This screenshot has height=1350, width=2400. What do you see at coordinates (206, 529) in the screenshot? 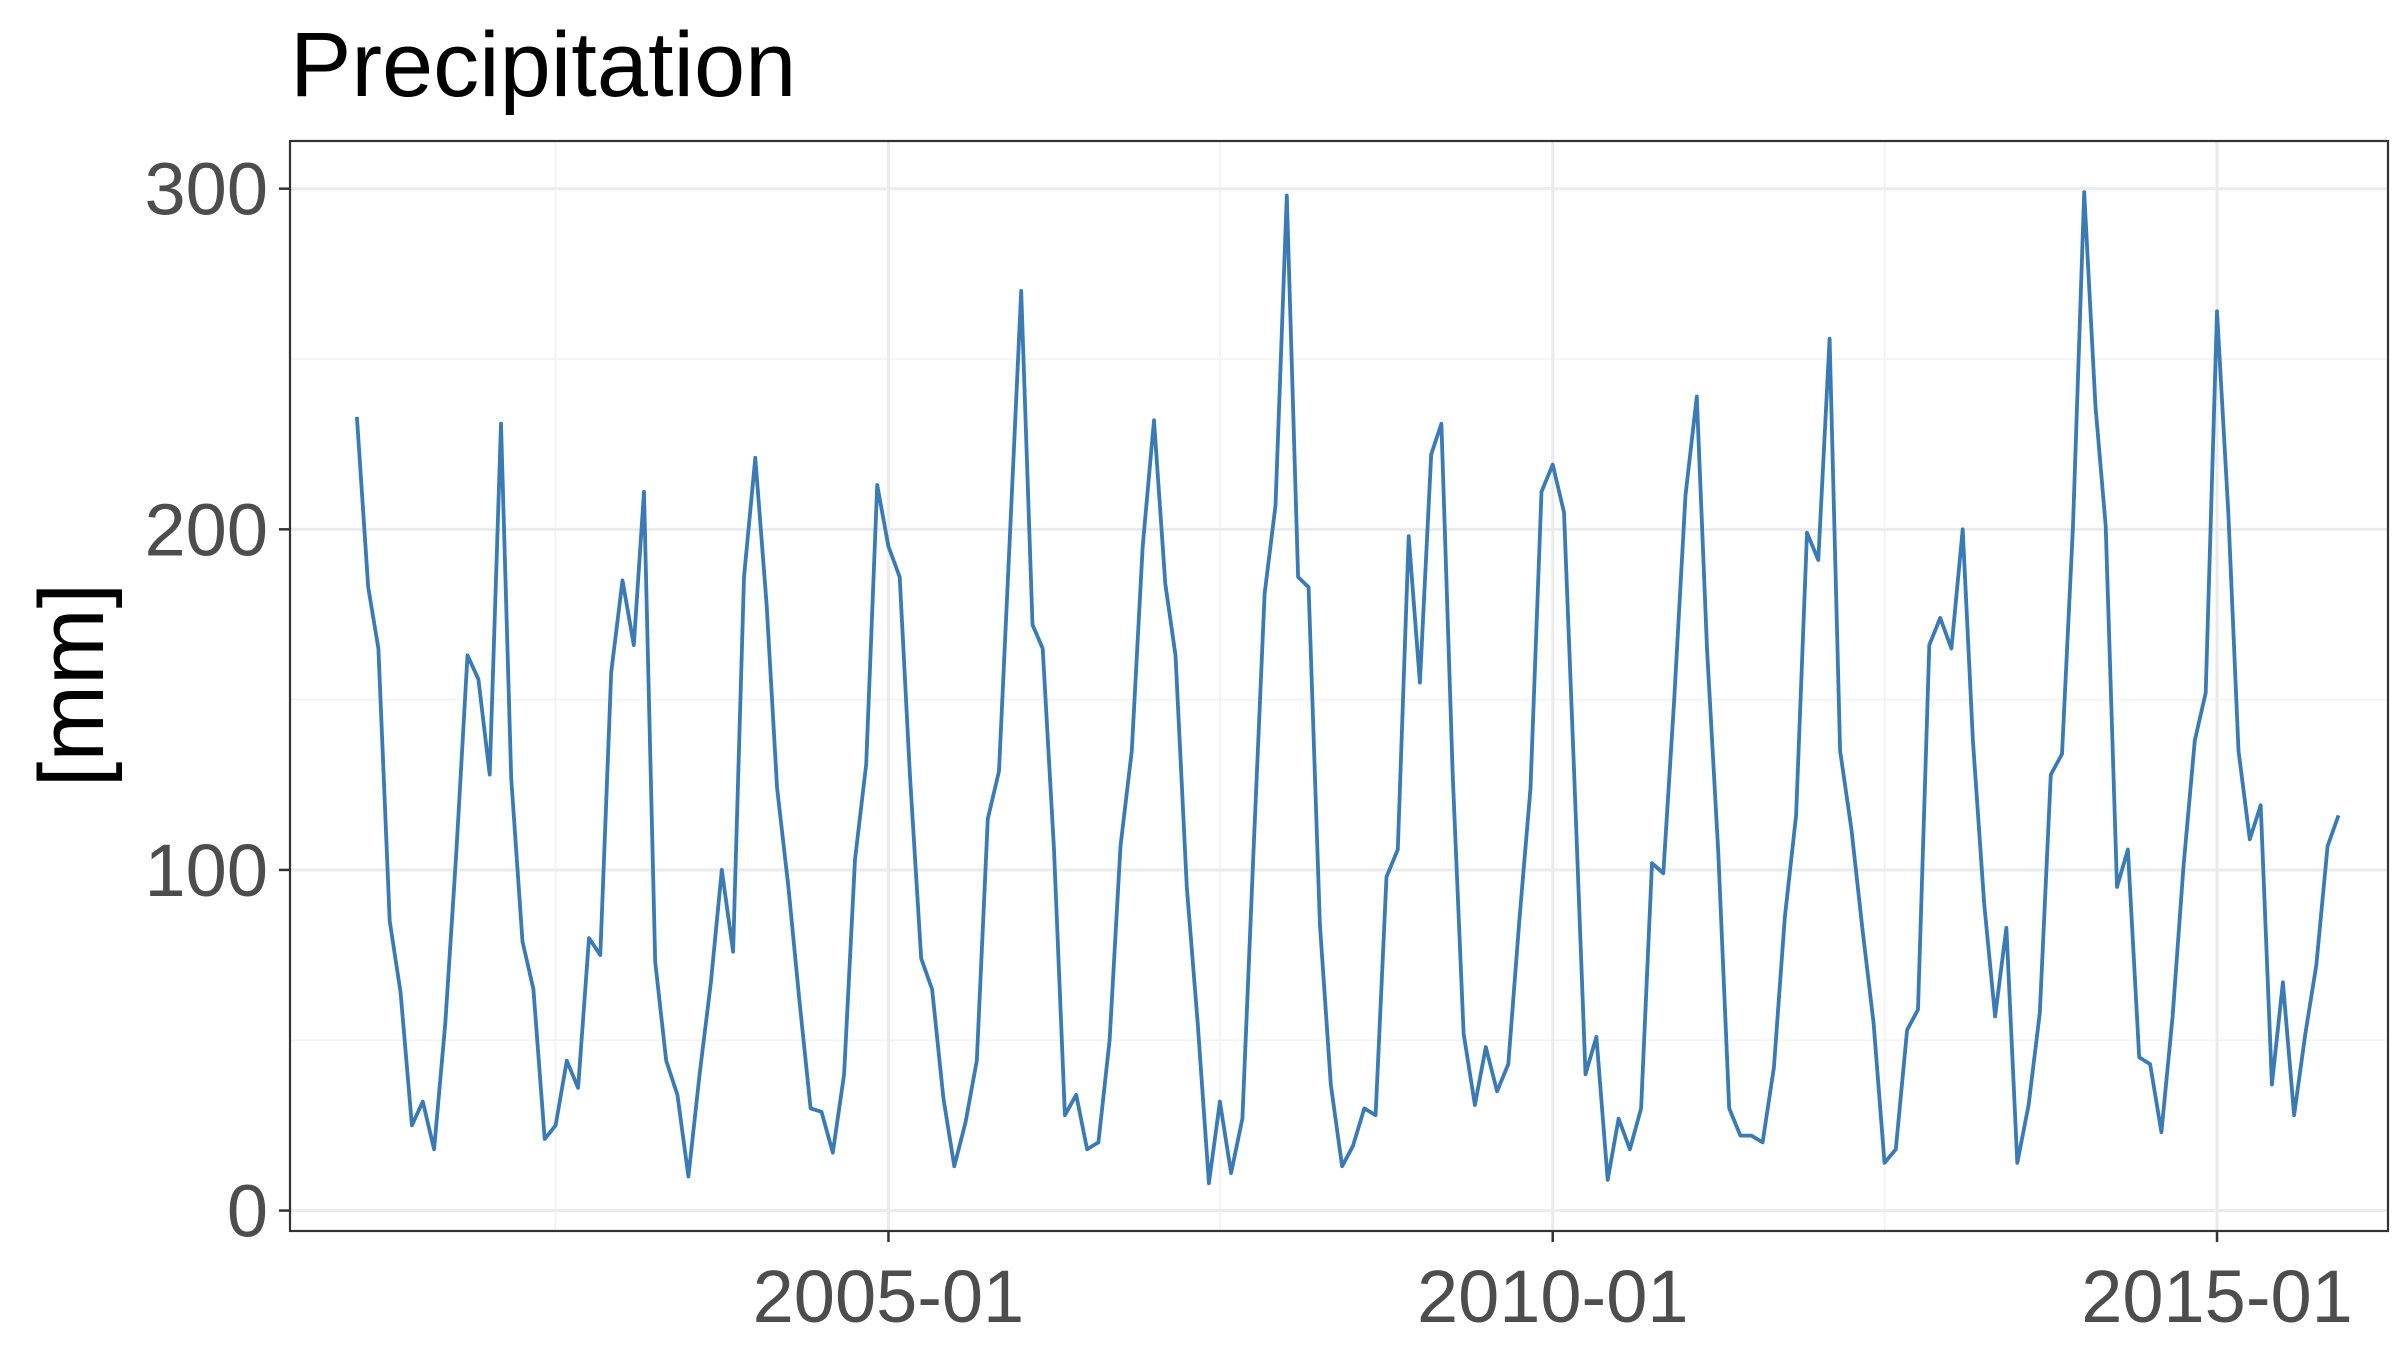
I see `y-tick-label: 200` at bounding box center [206, 529].